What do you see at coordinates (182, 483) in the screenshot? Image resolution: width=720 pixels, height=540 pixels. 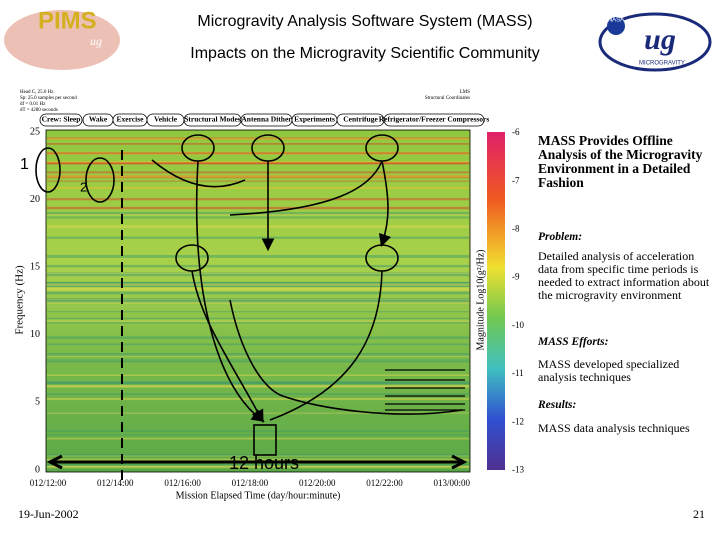 I see `x-tick-label: 012/16:00` at bounding box center [182, 483].